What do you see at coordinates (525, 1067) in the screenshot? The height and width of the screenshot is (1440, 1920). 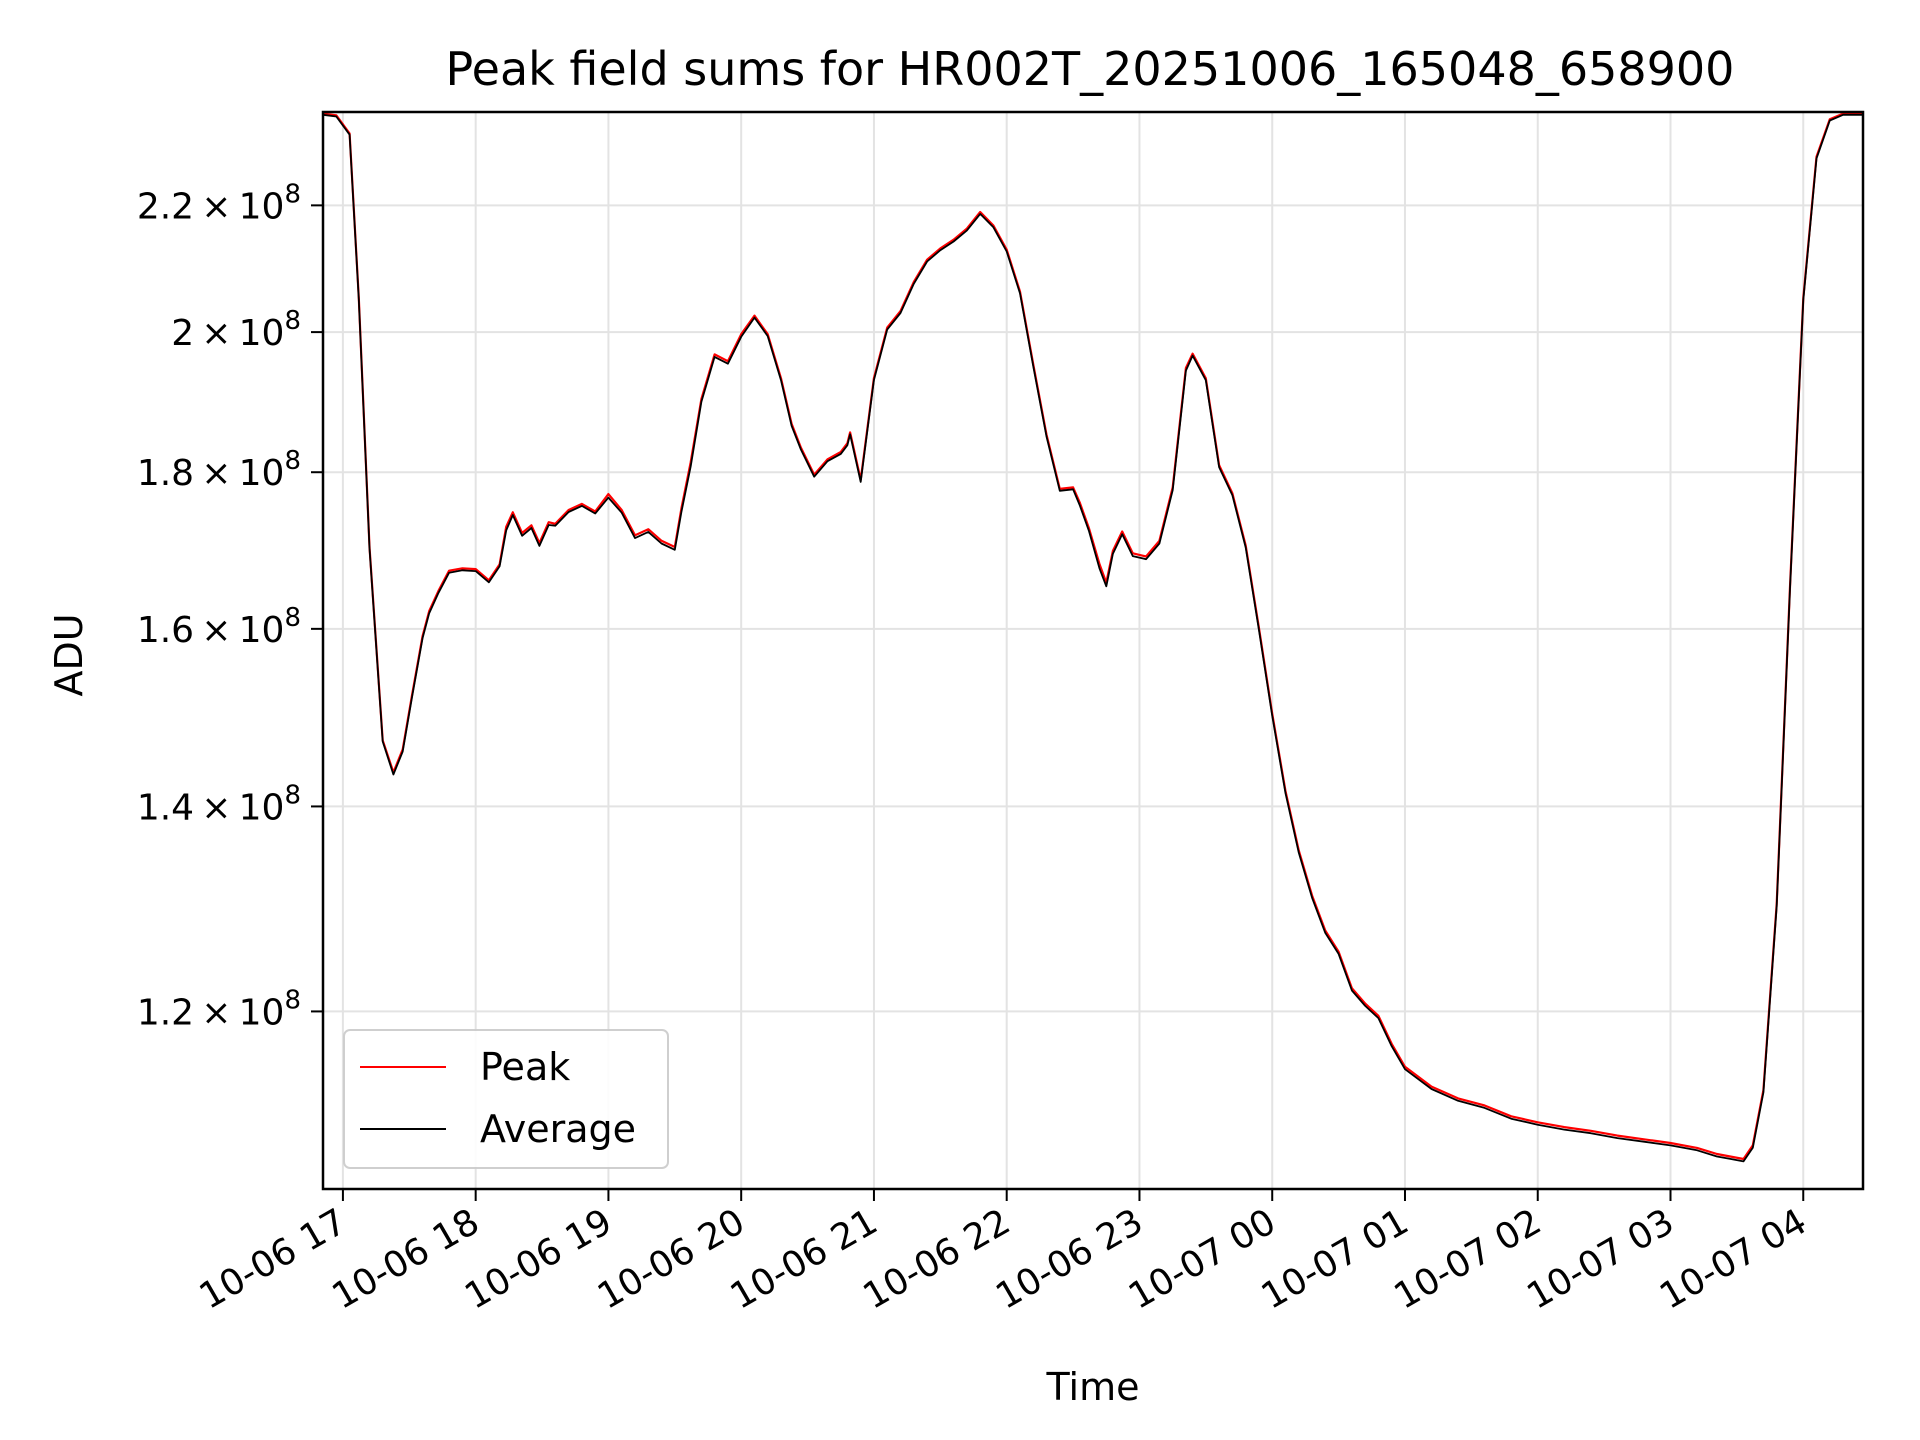 I see `legend-peak-label: Peak` at bounding box center [525, 1067].